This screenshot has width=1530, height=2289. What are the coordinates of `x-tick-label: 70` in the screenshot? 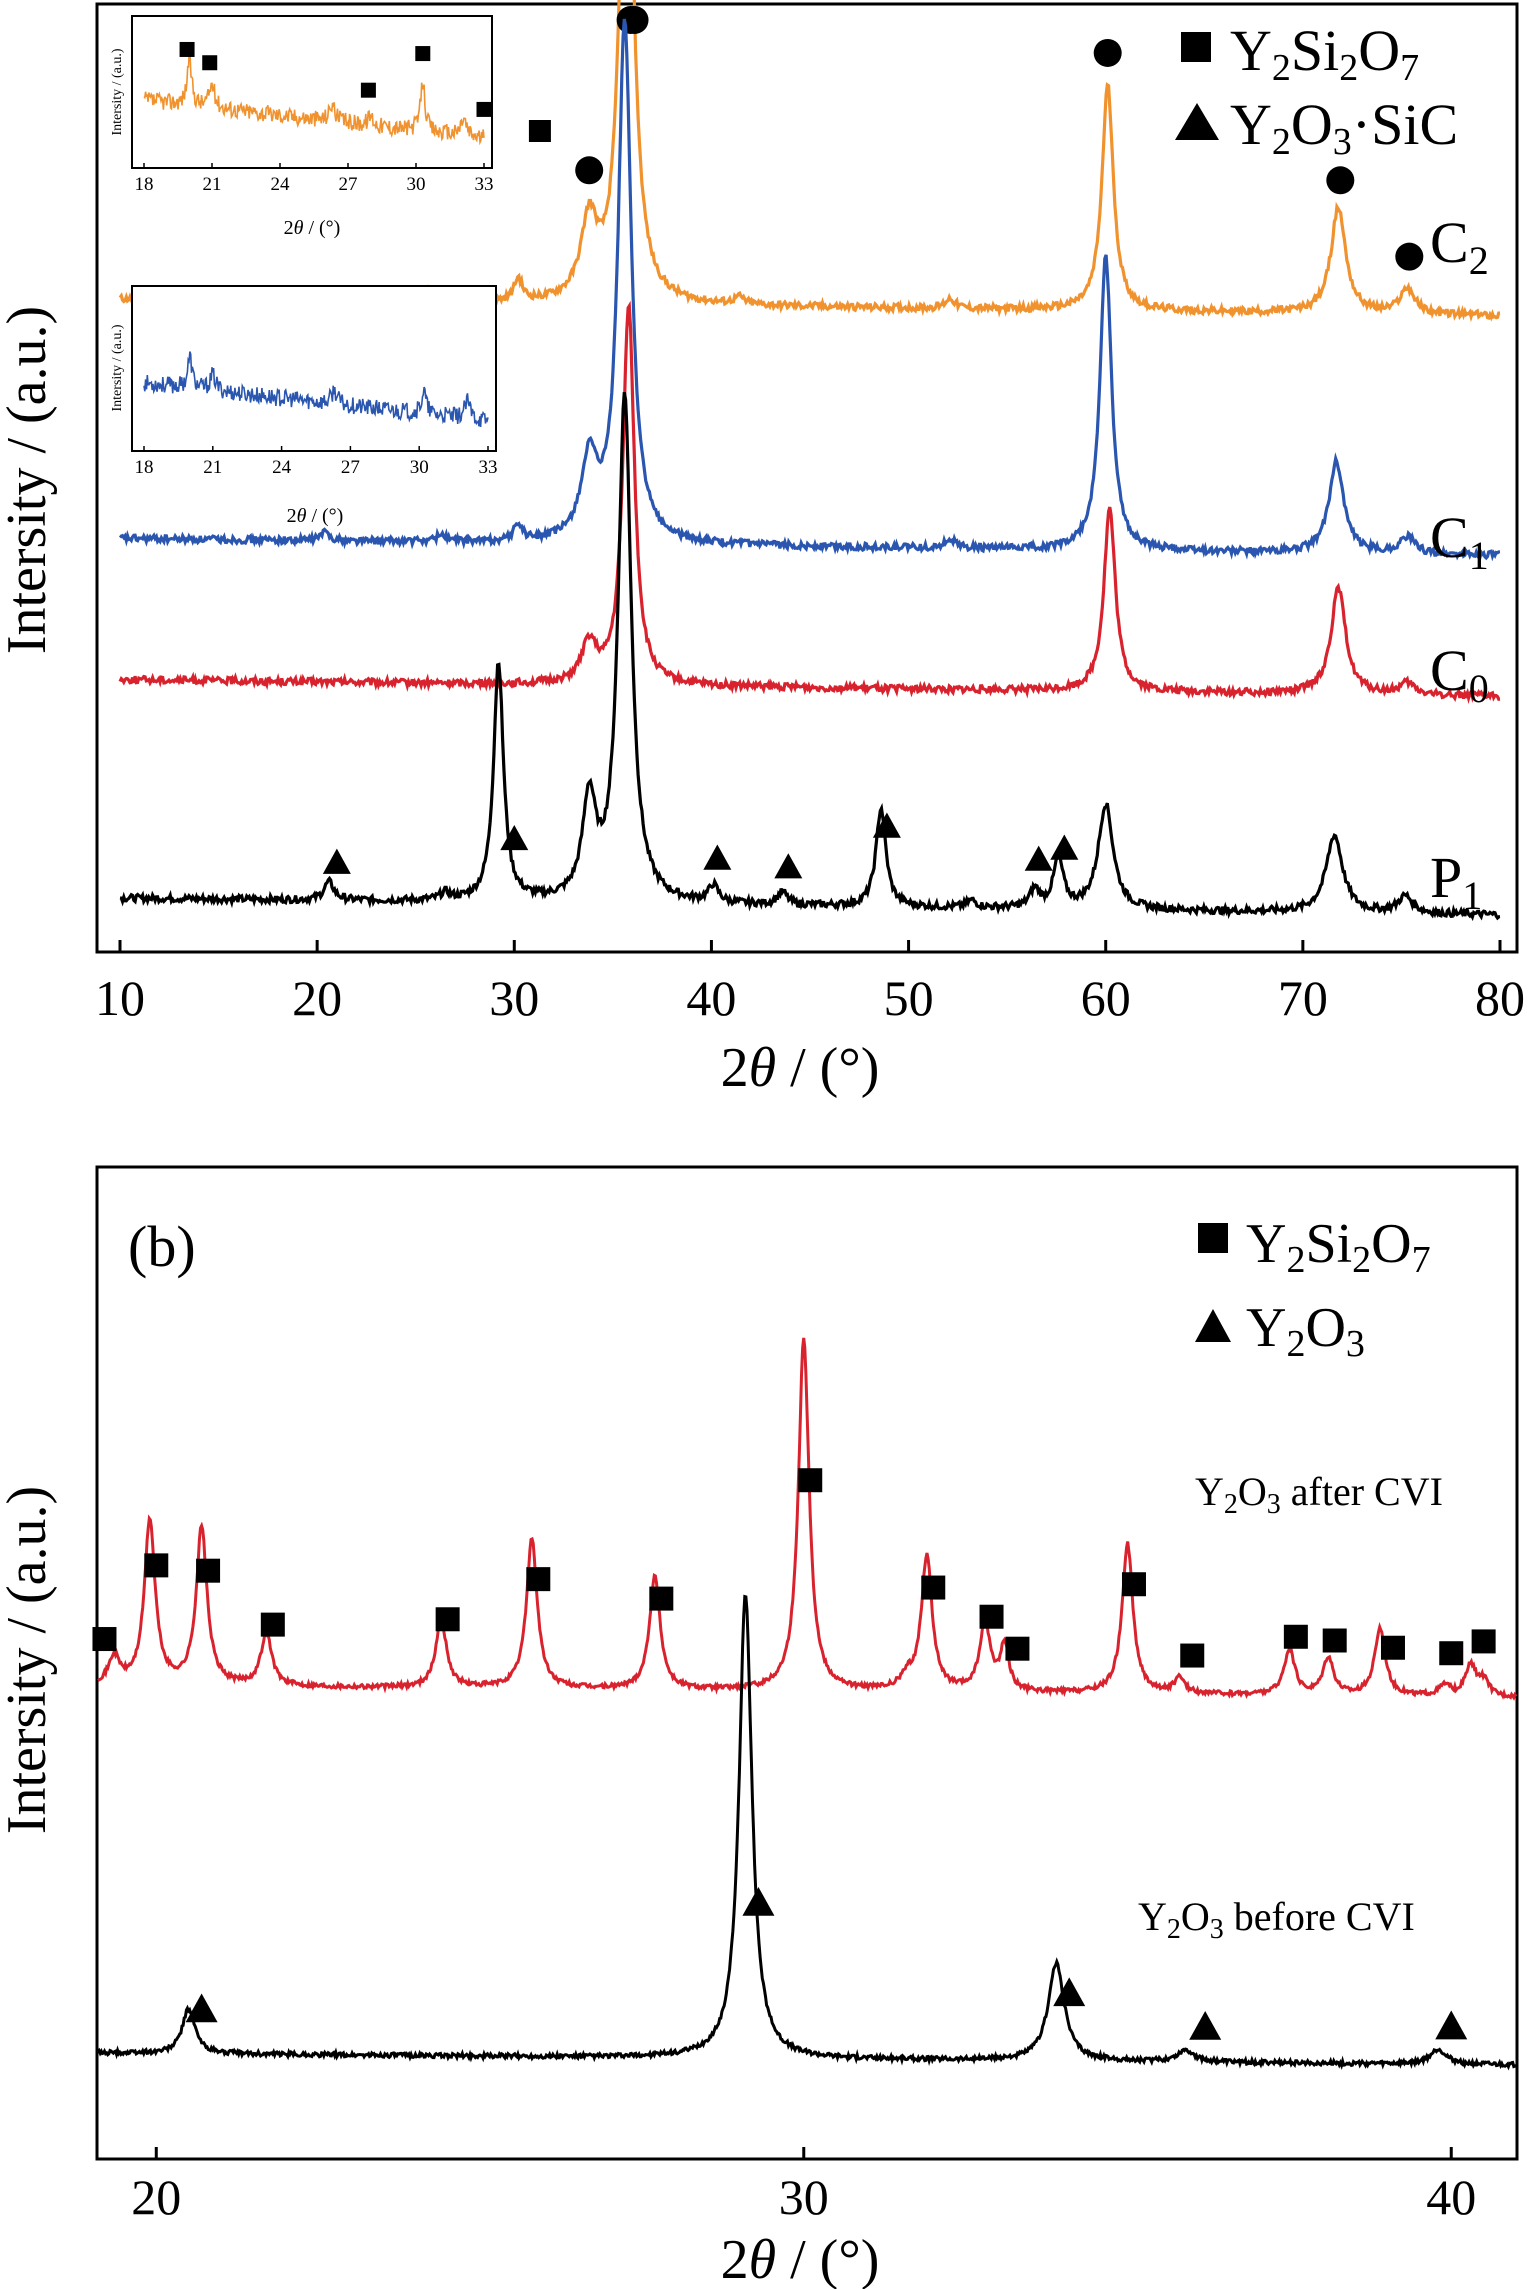 It's located at (1303, 998).